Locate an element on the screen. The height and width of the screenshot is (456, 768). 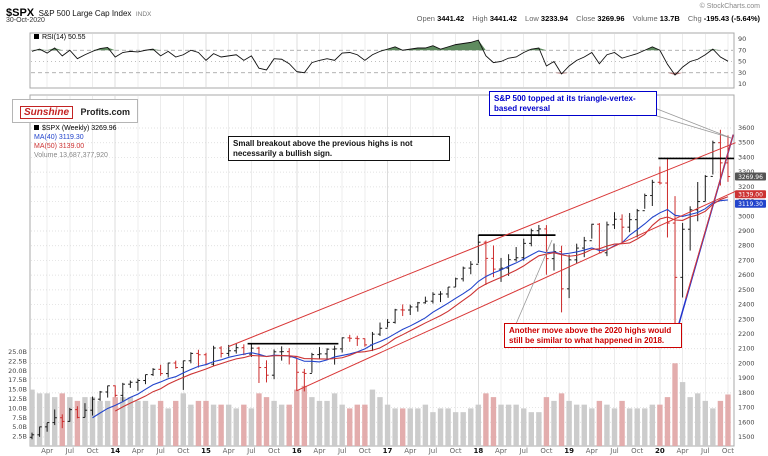
volume-axis-label: 12.5B is located at coordinates (17, 399).